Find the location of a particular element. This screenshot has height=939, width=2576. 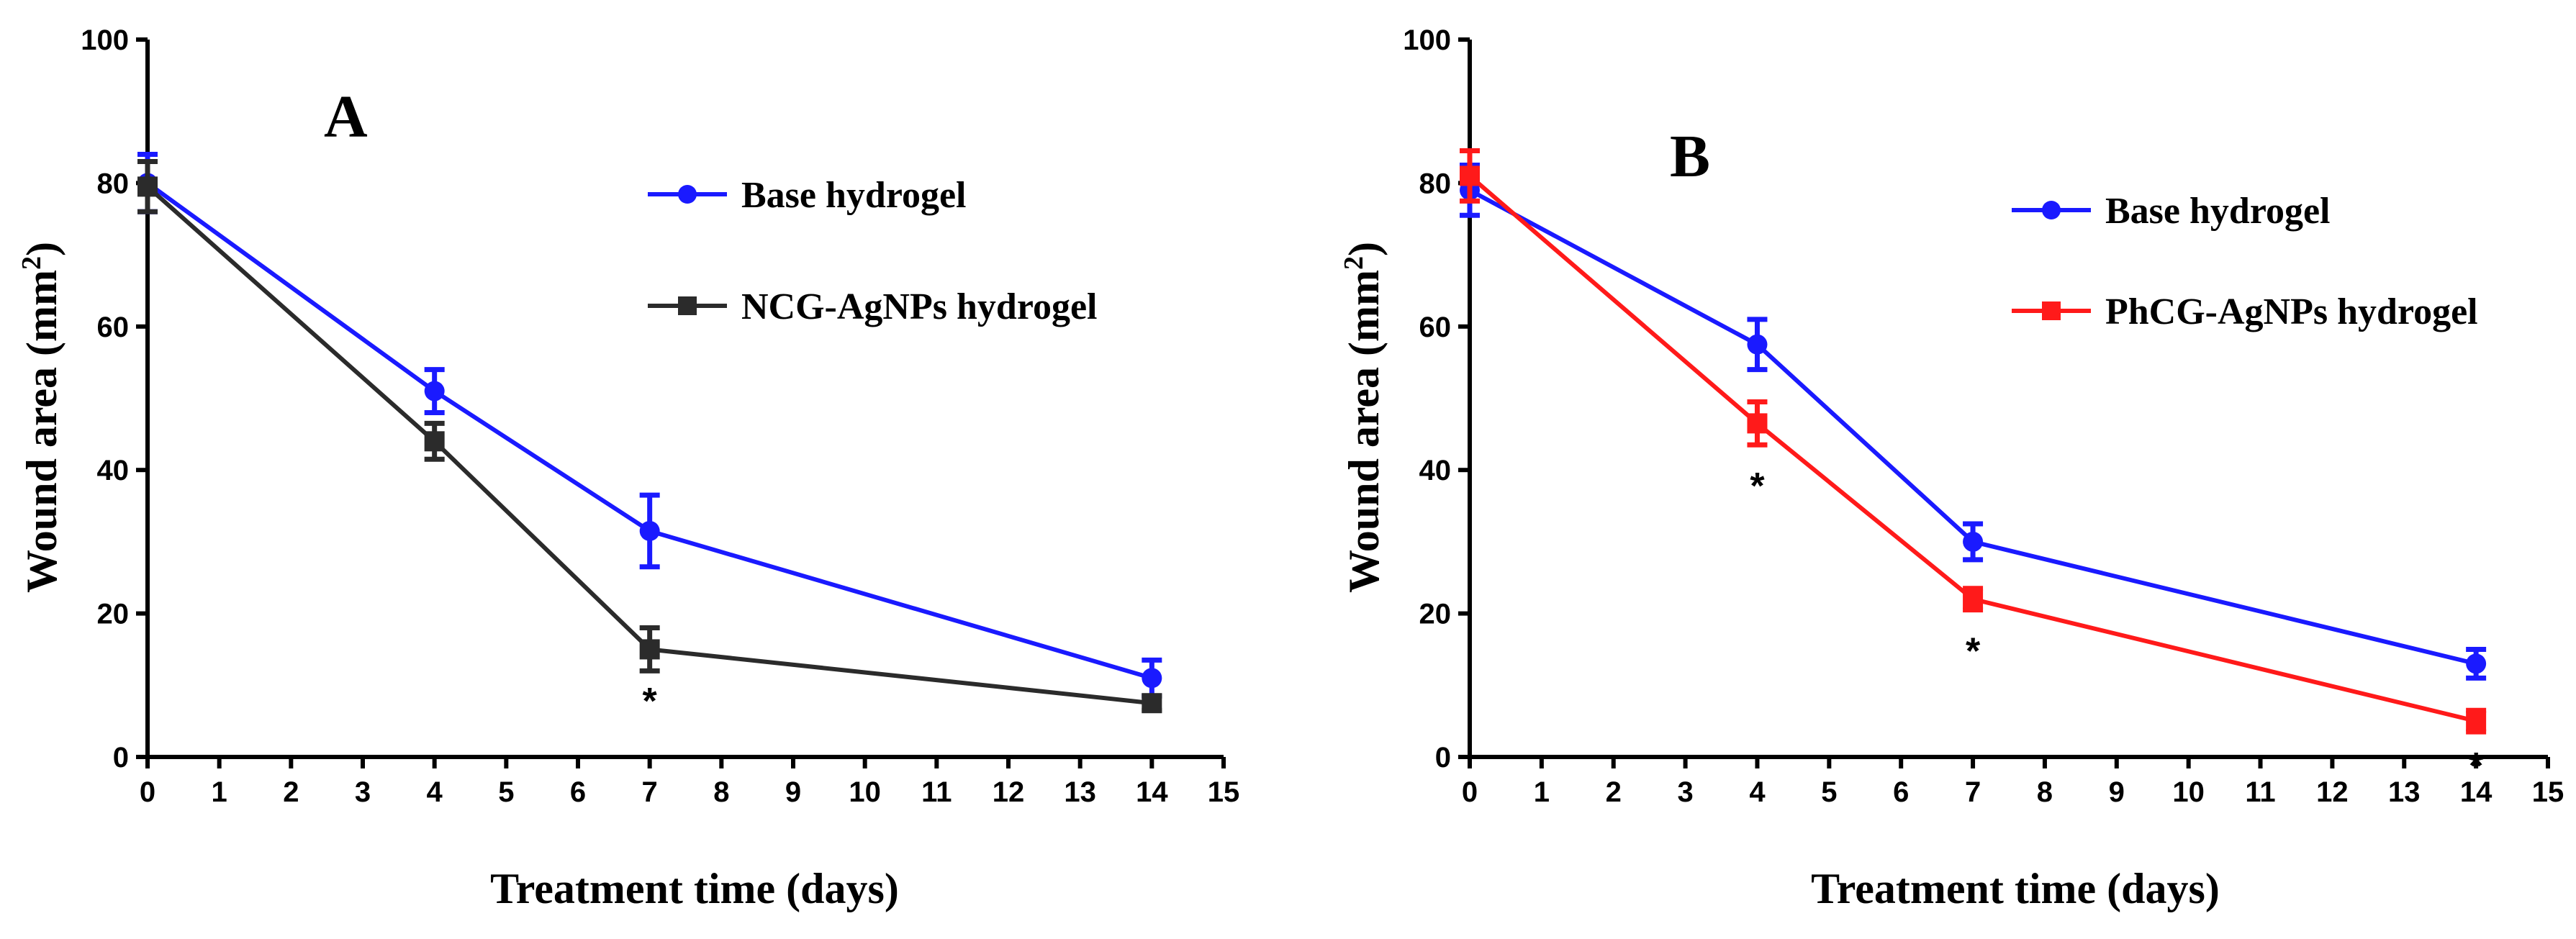

legend-a-label-ncg: NCG-AgNPs hydrogel is located at coordinates (919, 306).